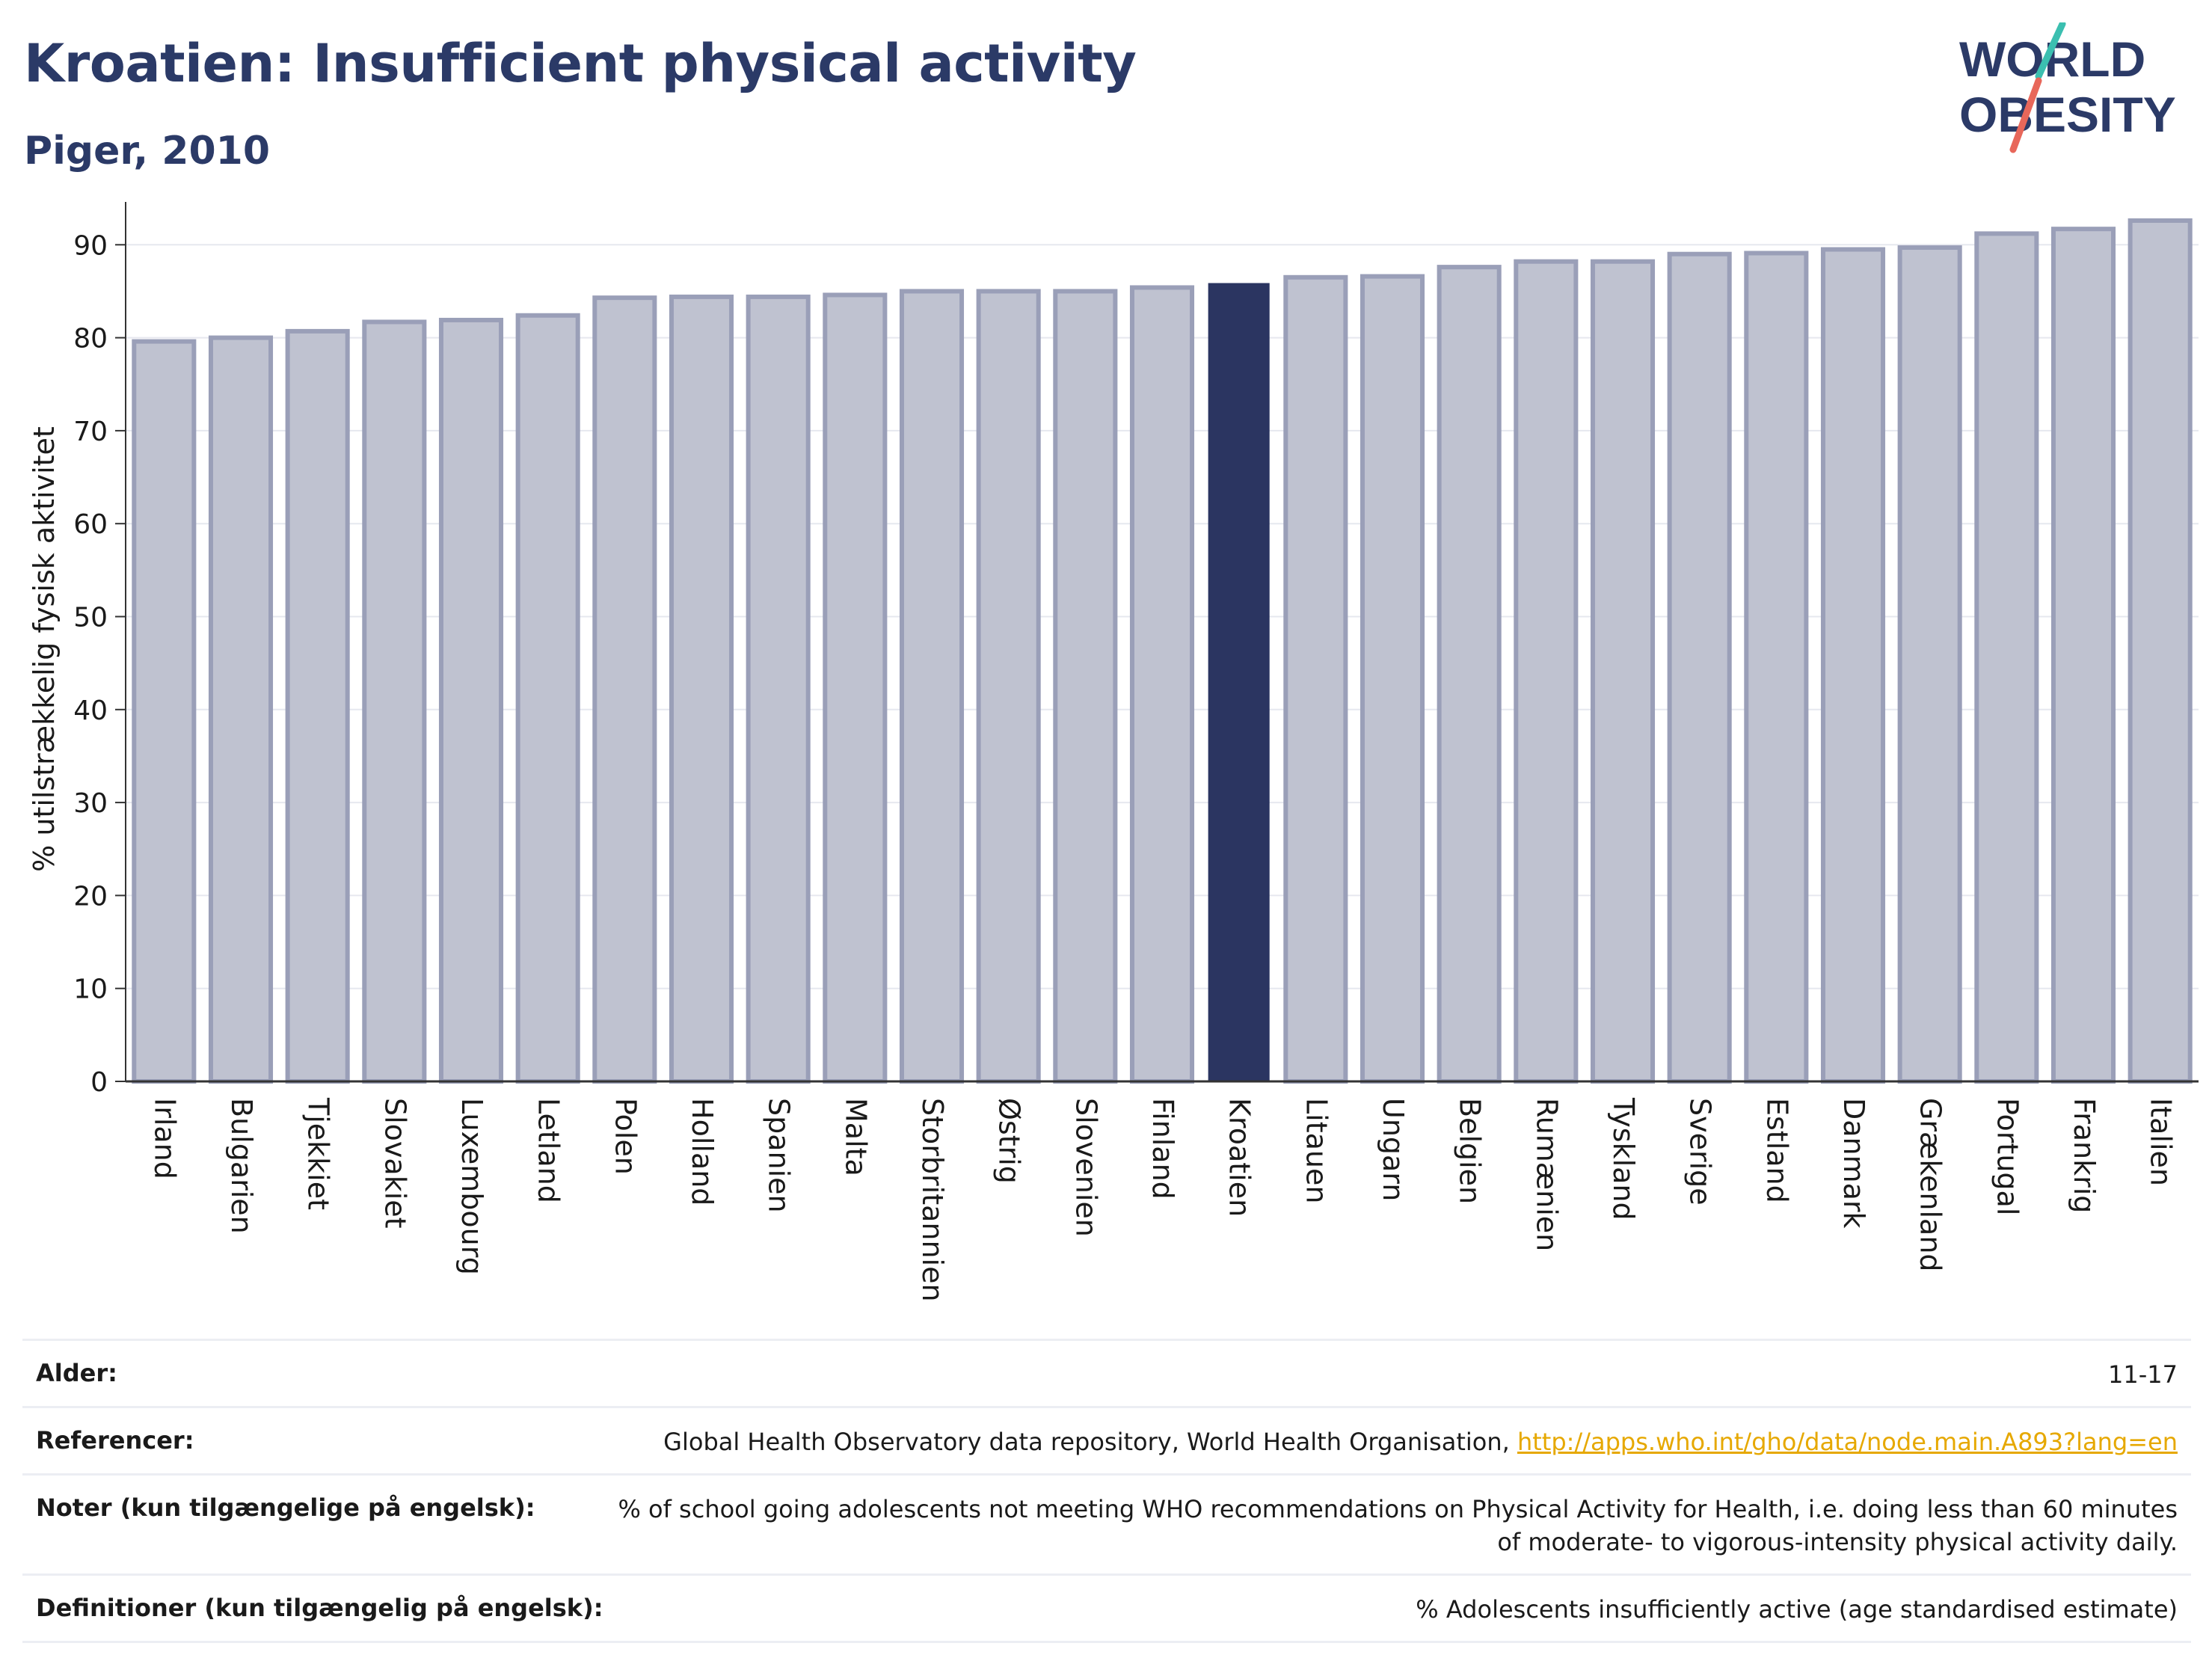 This screenshot has height=1655, width=2212. Describe the element at coordinates (1700, 1152) in the screenshot. I see `x-tick-label: Sverige` at that location.